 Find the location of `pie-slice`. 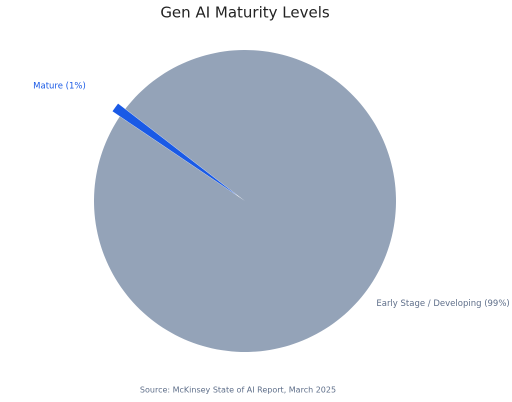

pie-slice is located at coordinates (175, 149).